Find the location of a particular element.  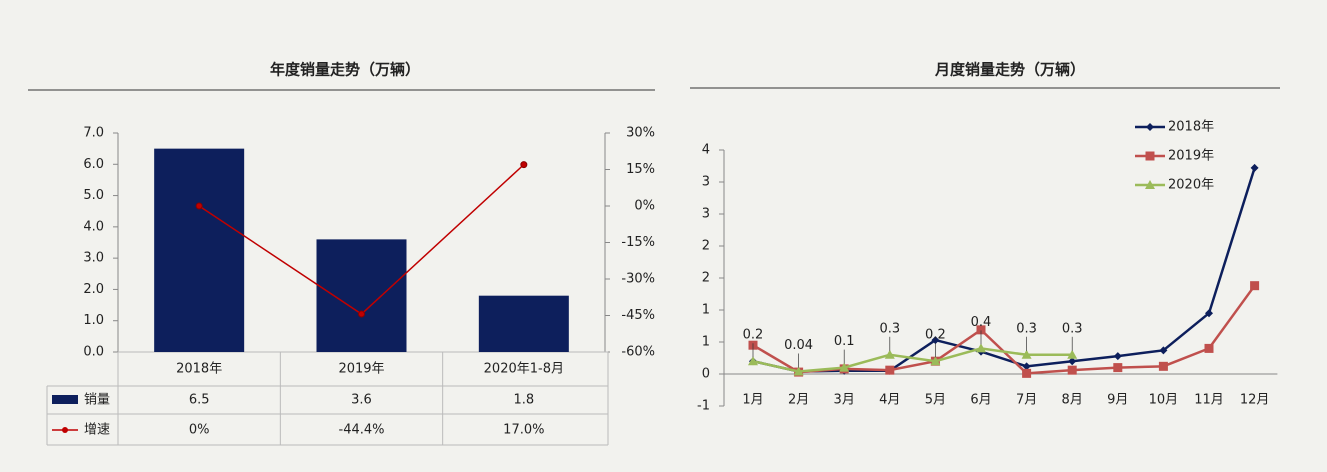

x-tick-label: 2018年 is located at coordinates (199, 369).